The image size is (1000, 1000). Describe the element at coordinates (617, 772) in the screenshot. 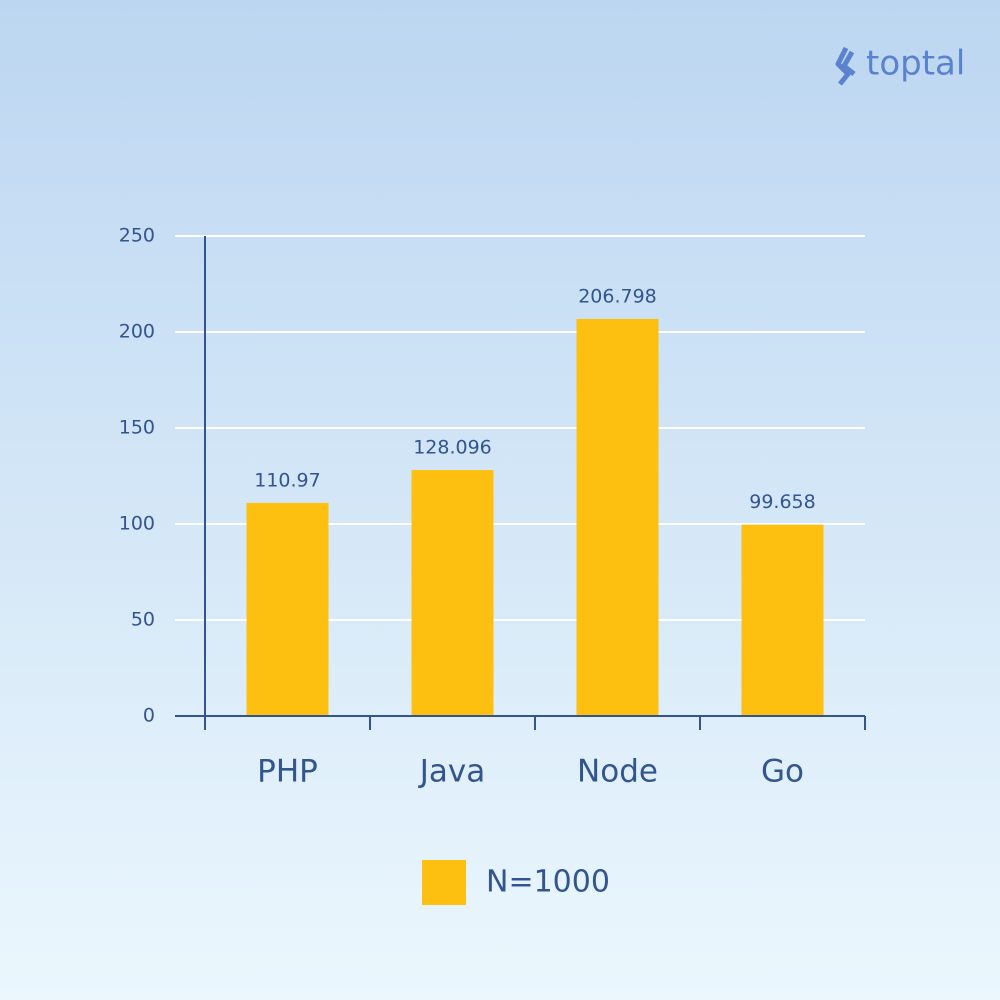

I see `x-tick-label: Node` at that location.